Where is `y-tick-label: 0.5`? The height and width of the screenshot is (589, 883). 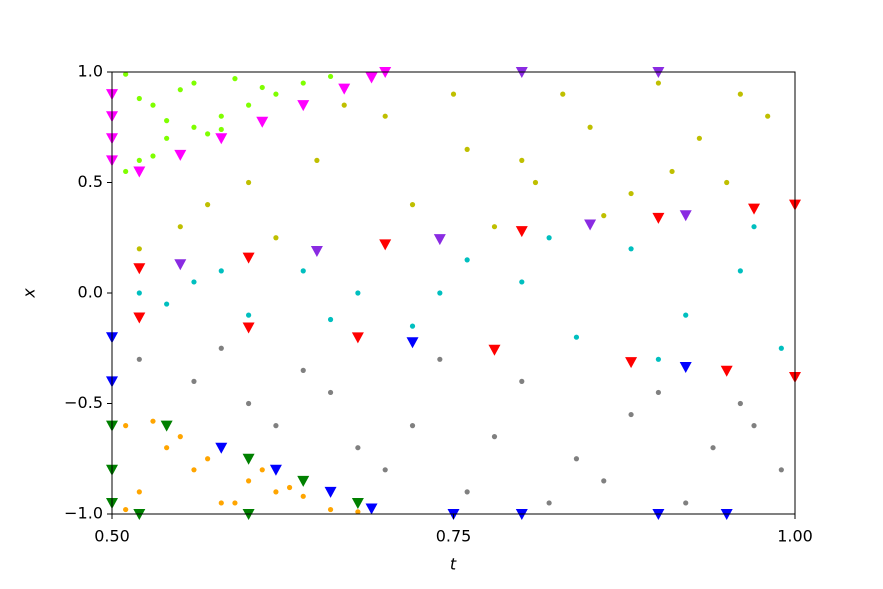
y-tick-label: 0.5 is located at coordinates (90, 181).